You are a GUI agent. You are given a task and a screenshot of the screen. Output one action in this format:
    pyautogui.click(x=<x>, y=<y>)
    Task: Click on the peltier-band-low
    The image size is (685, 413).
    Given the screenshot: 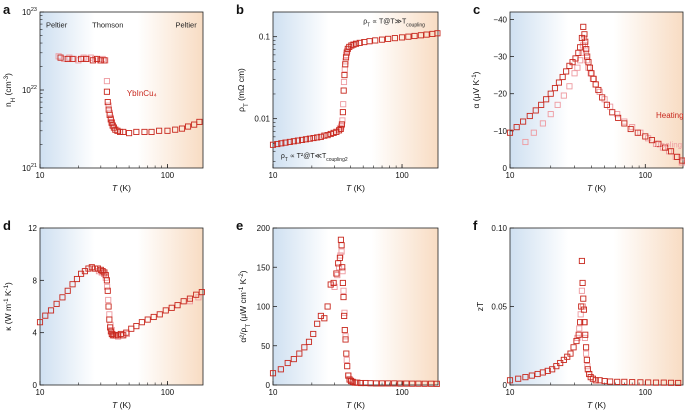 What is the action you would take?
    pyautogui.click(x=67, y=306)
    